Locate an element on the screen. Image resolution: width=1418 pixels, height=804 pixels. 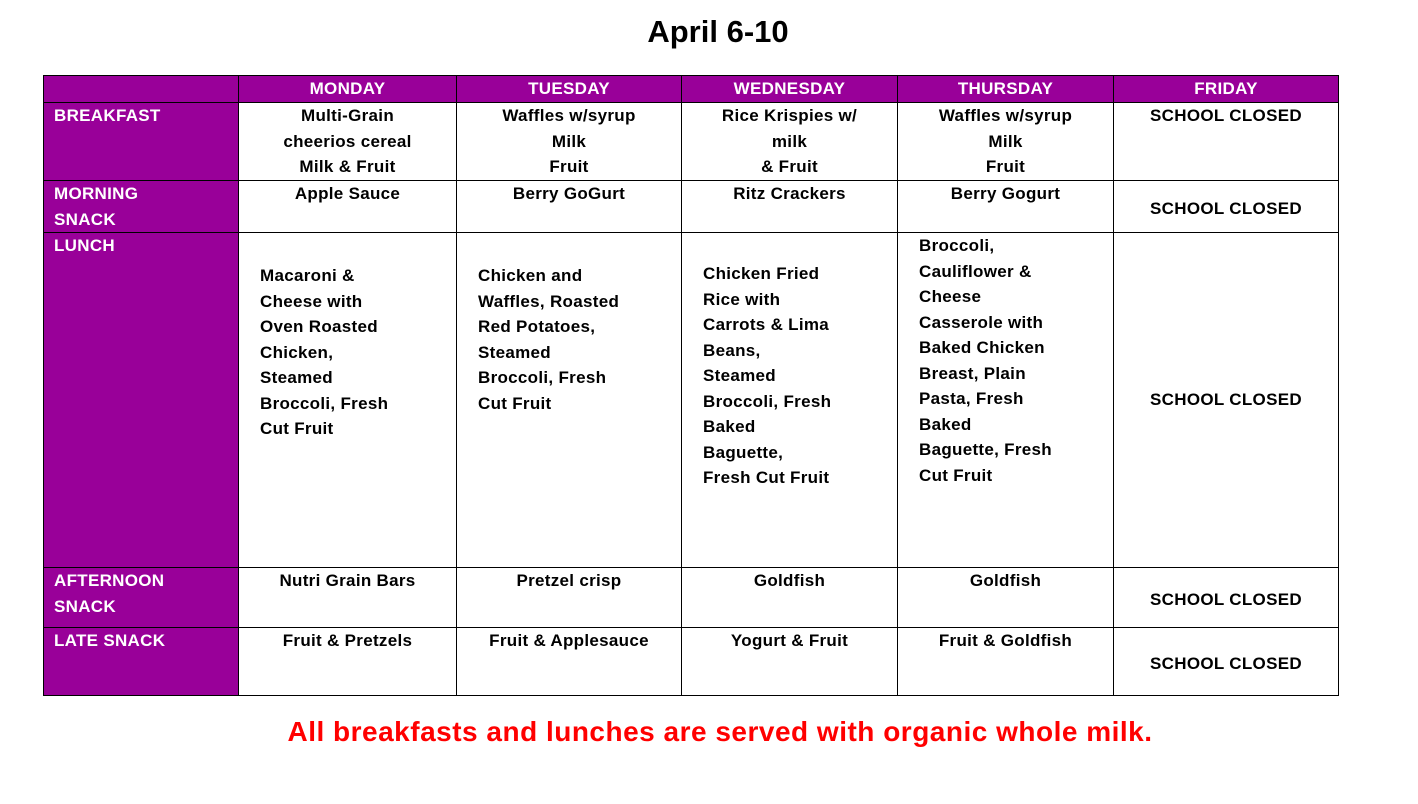
menu-cell: Multi-Grain cheerios cereal Milk & Fruit is located at coordinates (347, 141).